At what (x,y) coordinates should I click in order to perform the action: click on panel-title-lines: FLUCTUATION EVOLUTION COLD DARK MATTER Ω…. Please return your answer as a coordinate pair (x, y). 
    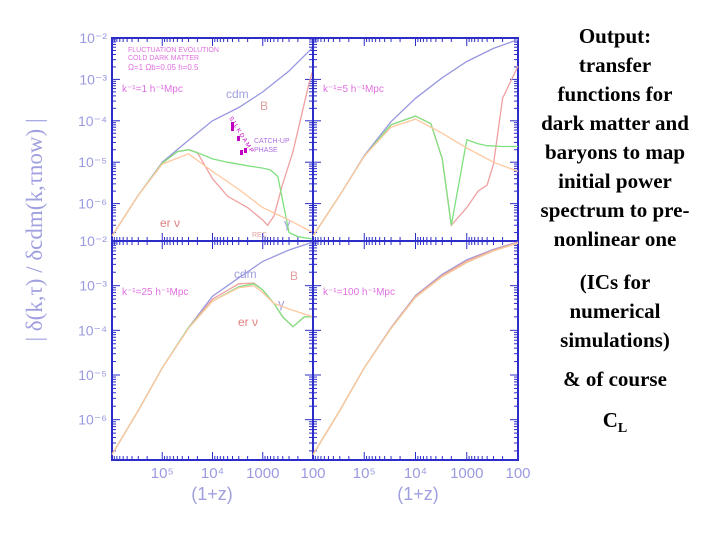
    Looking at the image, I should click on (173, 59).